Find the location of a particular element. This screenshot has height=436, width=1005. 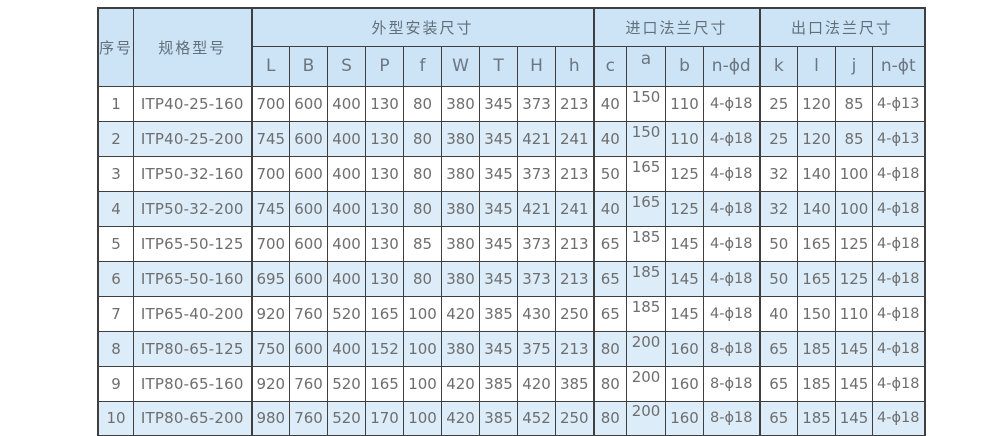

value-cell-S: 520 is located at coordinates (347, 418).